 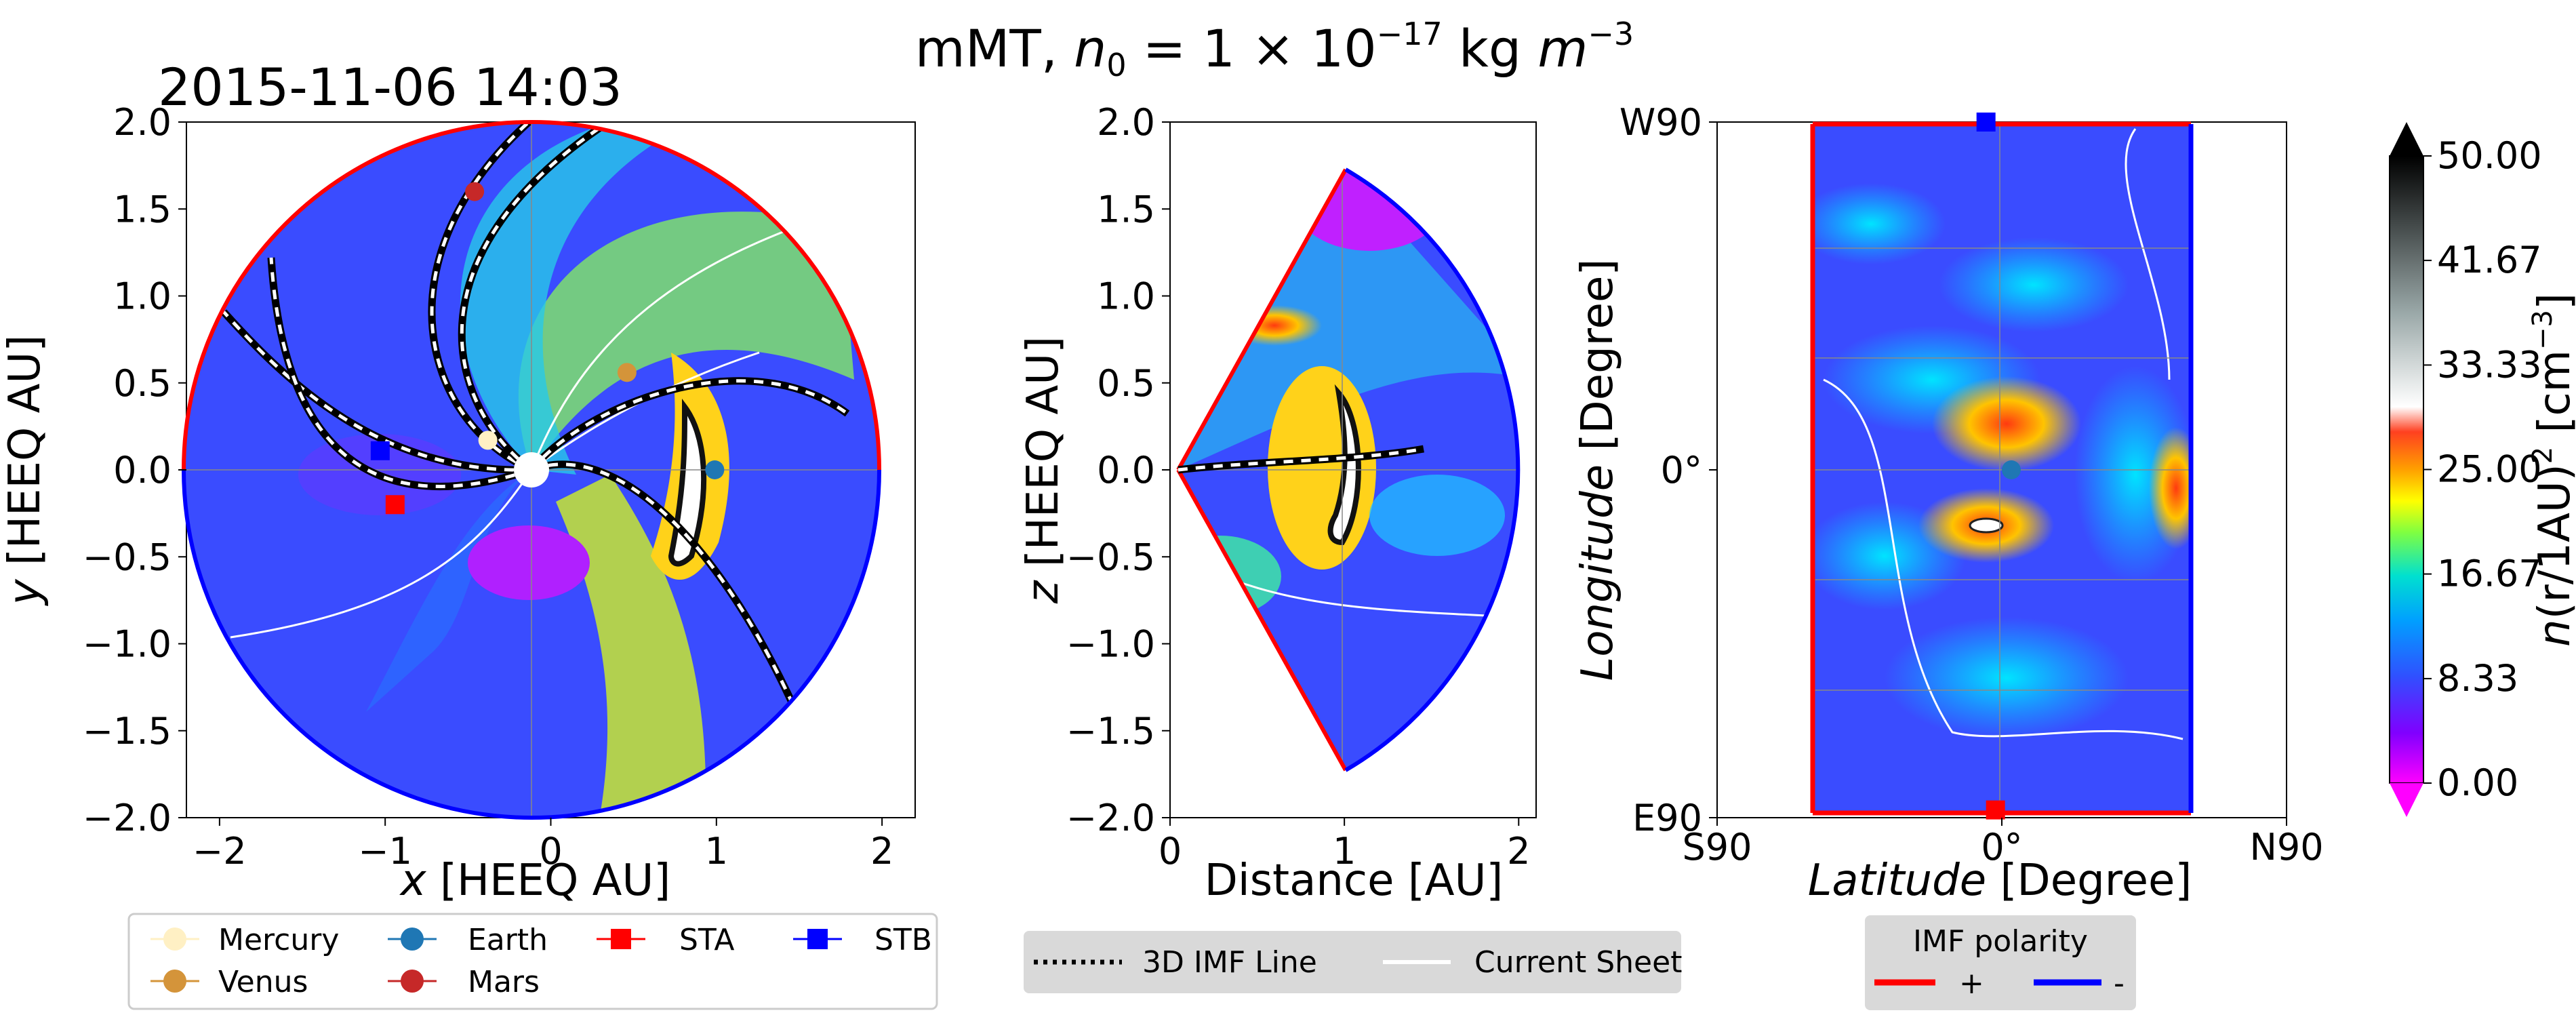 I want to click on p2-boundary-top, so click(x=1262, y=319).